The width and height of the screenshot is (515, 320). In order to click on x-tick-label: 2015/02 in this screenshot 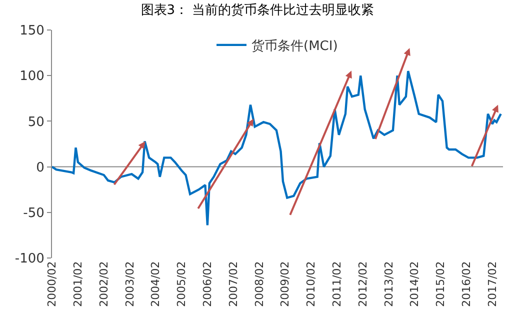, I will do `click(441, 284)`.